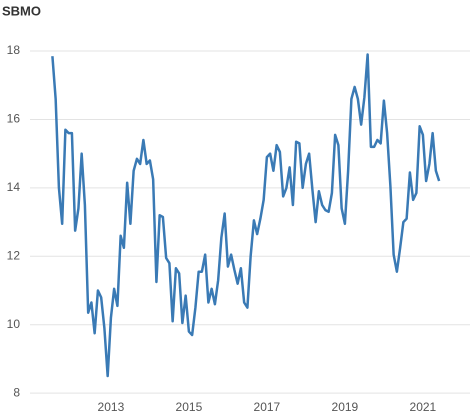 This screenshot has width=473, height=415. What do you see at coordinates (14, 119) in the screenshot?
I see `y-tick-label: 16` at bounding box center [14, 119].